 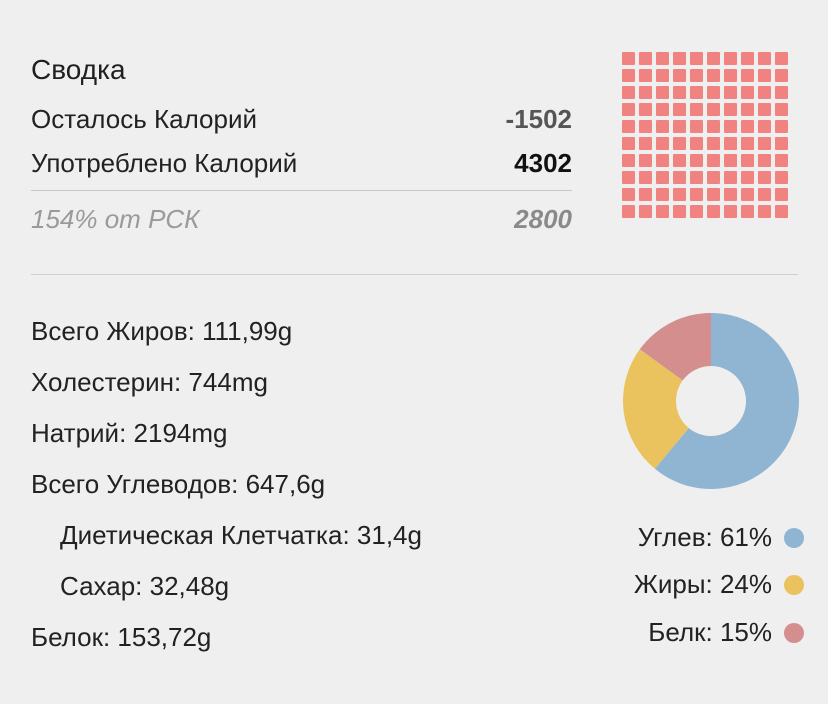 I want to click on nutrient-total-fat: Всего Жиров: 111,99g, so click(x=162, y=331).